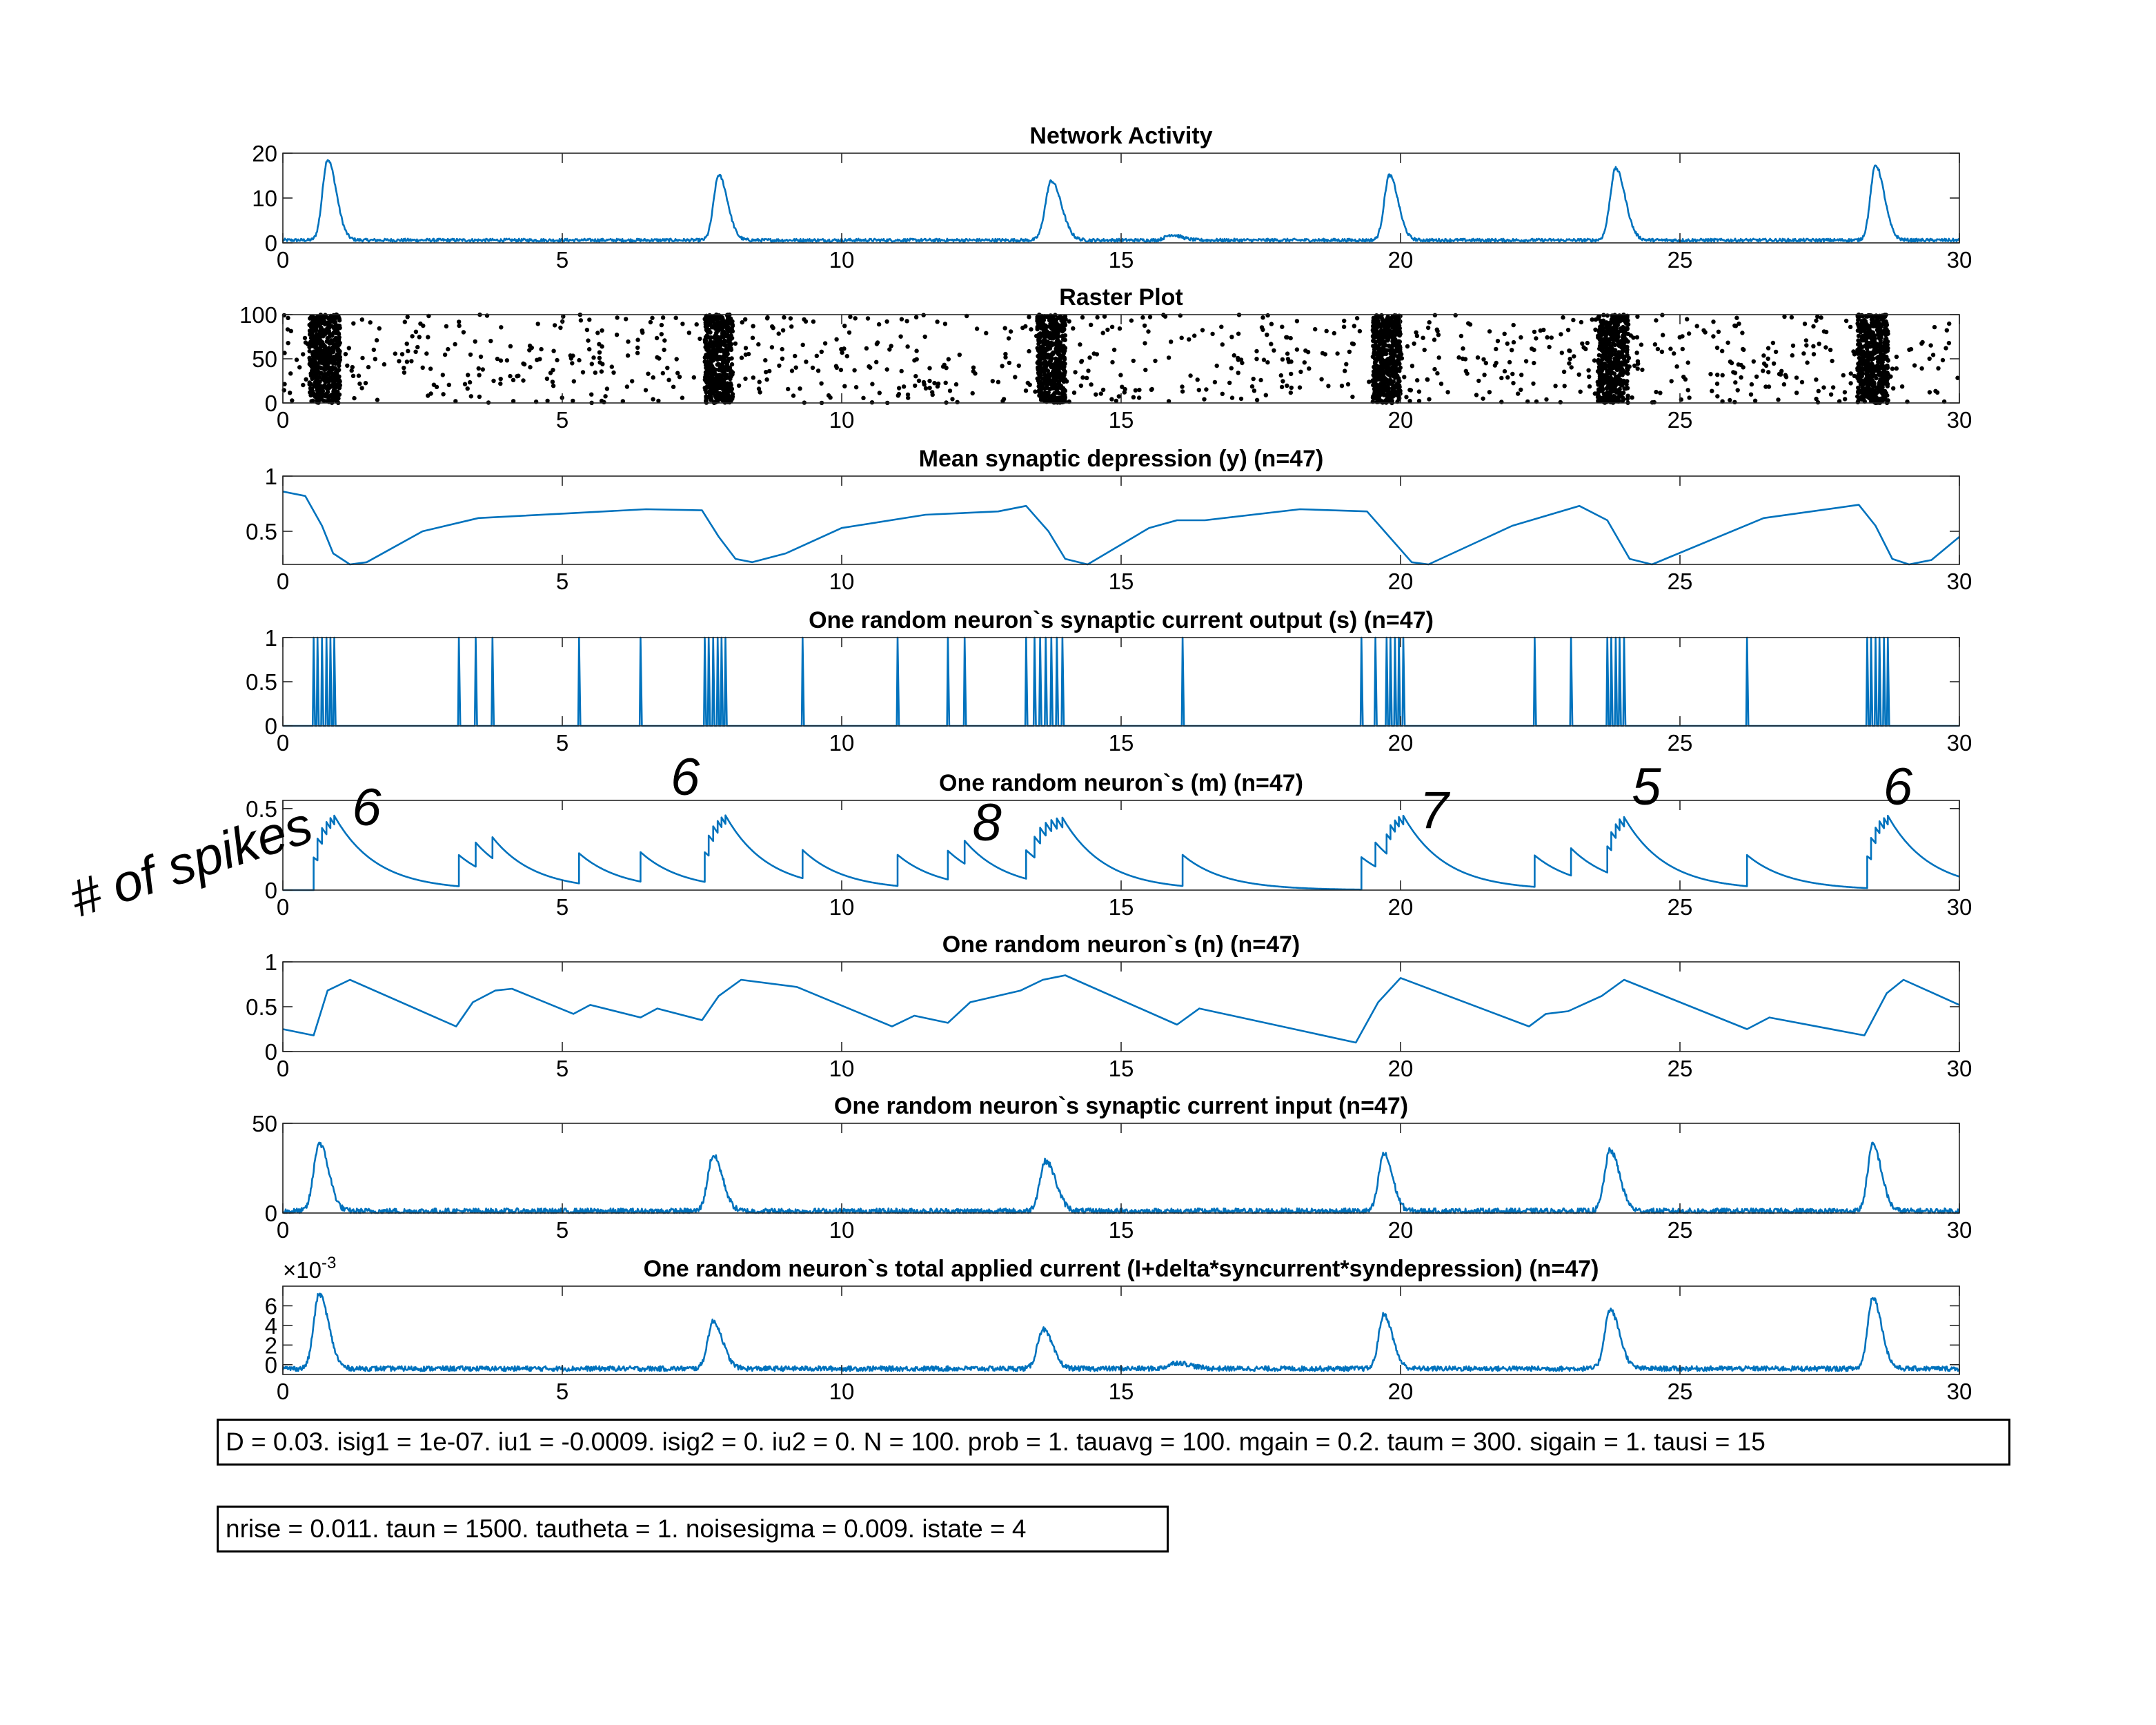  I want to click on neuron-n-xtick-label: 10, so click(842, 1068).